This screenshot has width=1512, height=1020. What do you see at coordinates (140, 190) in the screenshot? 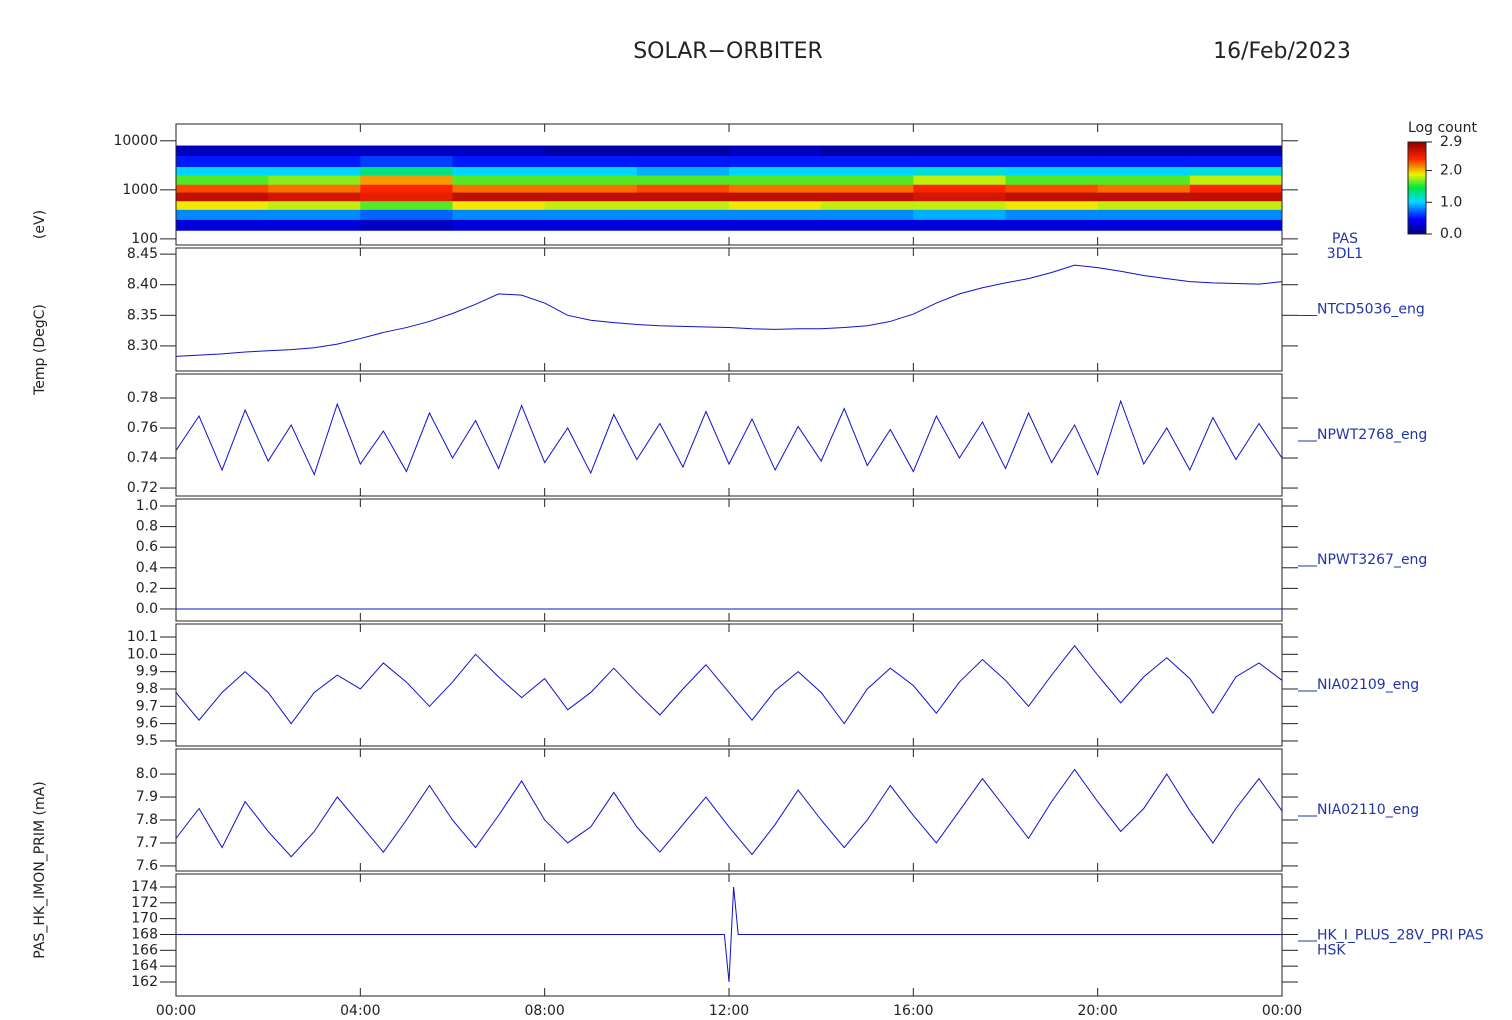
I see `y-tick-label: 1000` at bounding box center [140, 190].